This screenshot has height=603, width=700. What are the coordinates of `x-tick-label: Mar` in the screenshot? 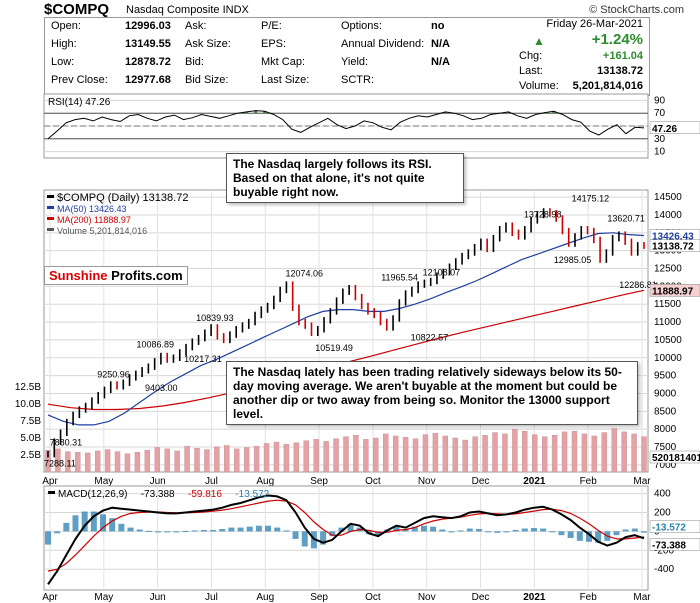 It's located at (642, 597).